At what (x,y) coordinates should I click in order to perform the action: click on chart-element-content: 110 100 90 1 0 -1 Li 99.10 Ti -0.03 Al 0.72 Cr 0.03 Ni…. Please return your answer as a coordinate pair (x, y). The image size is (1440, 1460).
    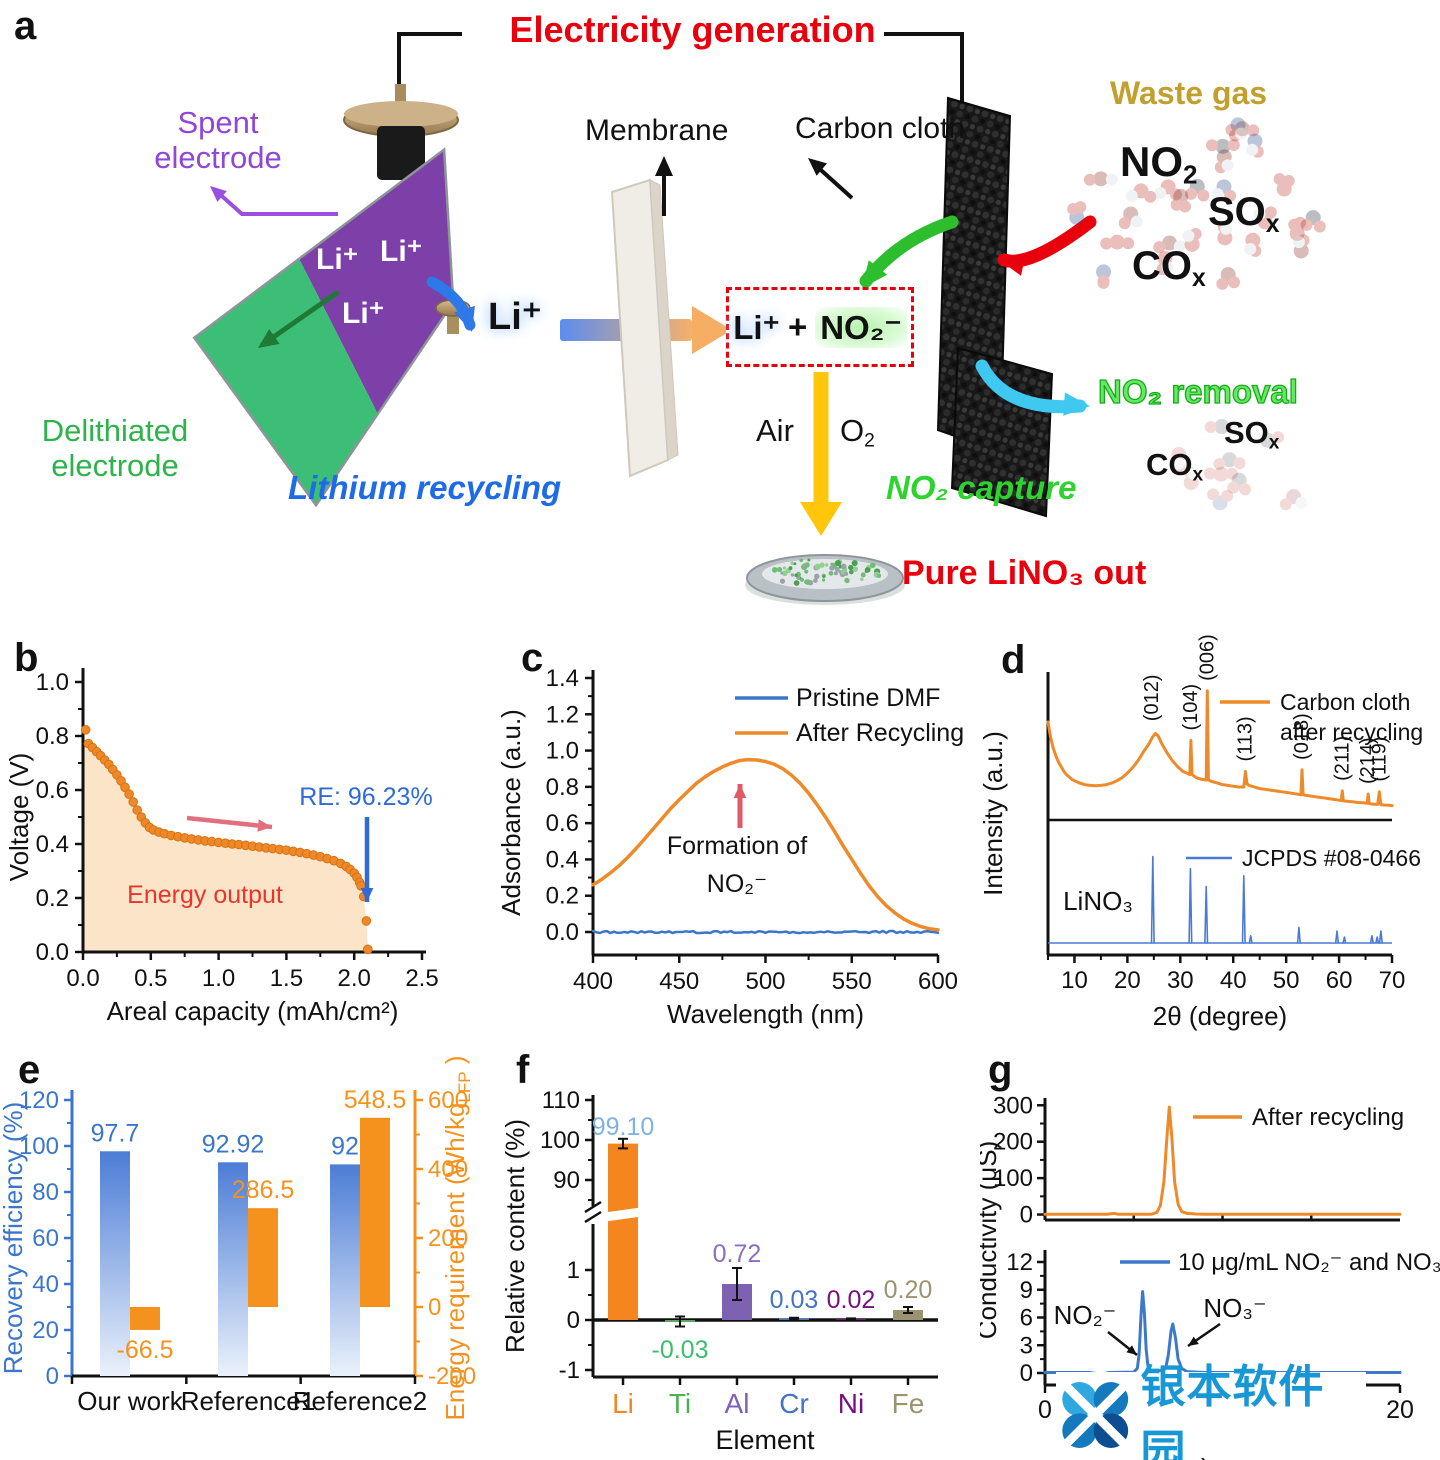
    Looking at the image, I should click on (719, 1271).